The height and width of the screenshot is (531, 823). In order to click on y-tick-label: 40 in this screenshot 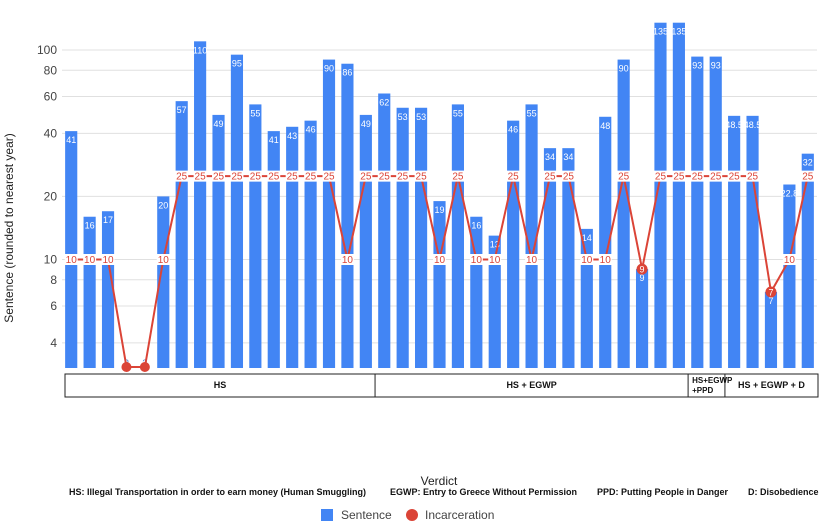, I will do `click(51, 133)`.